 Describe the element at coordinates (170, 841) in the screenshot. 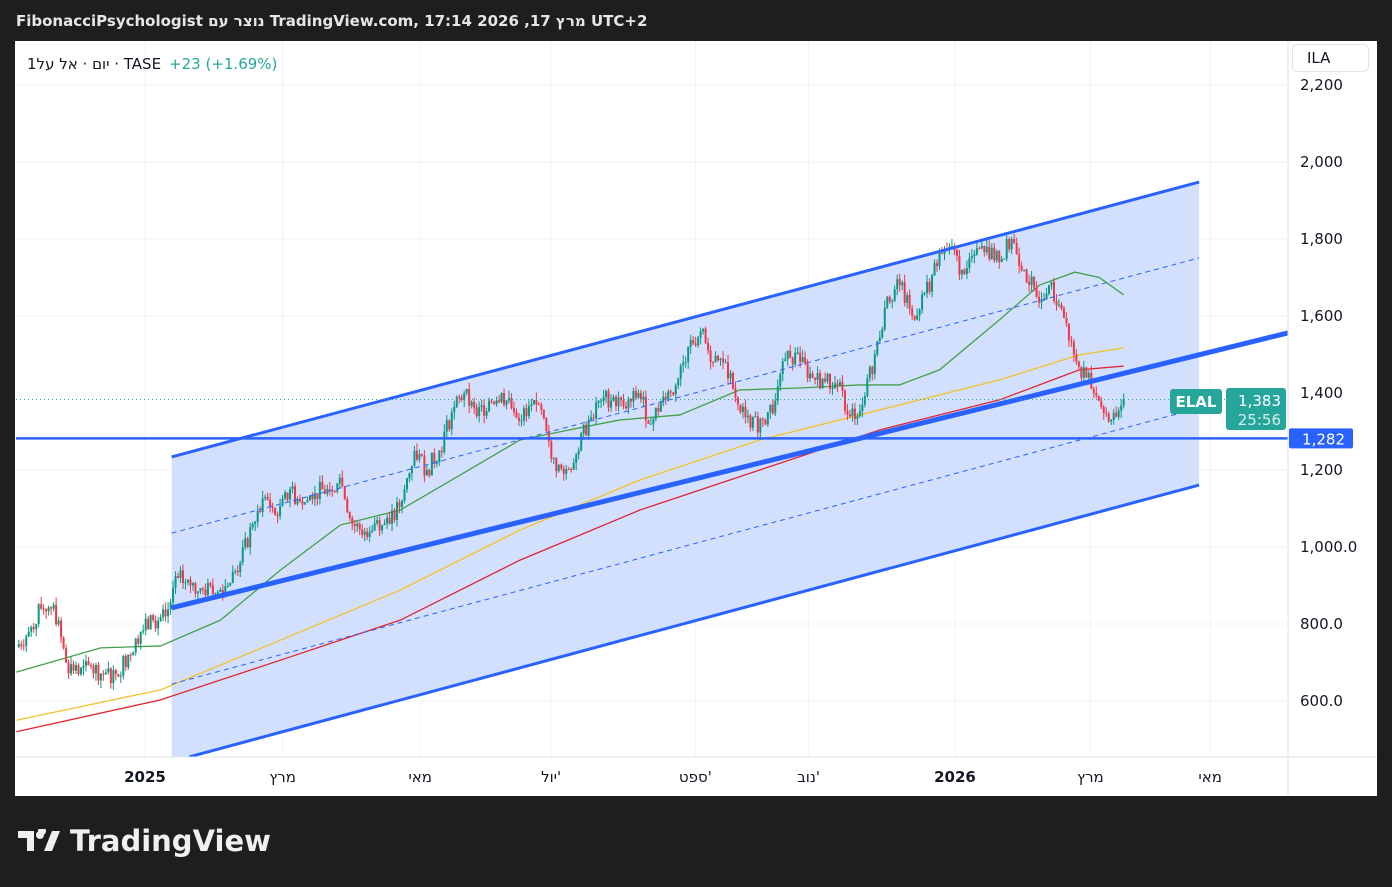

I see `tradingview-wordmark: TradingView` at that location.